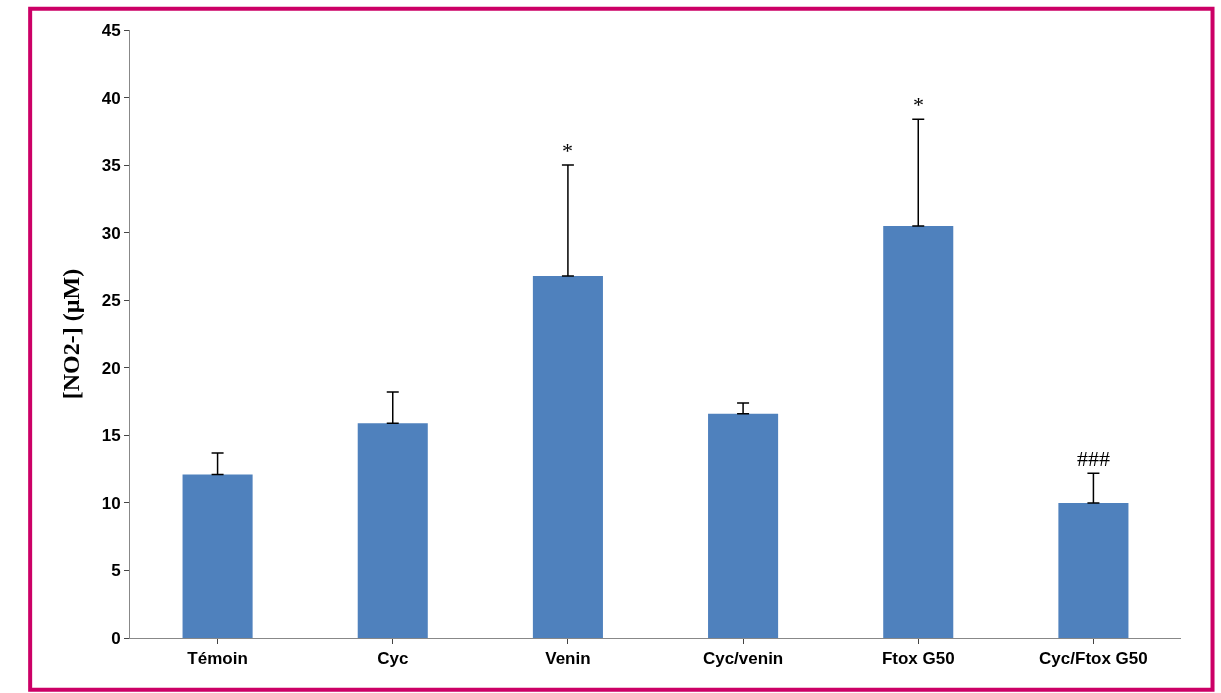  I want to click on y-tick-label: 10, so click(111, 503).